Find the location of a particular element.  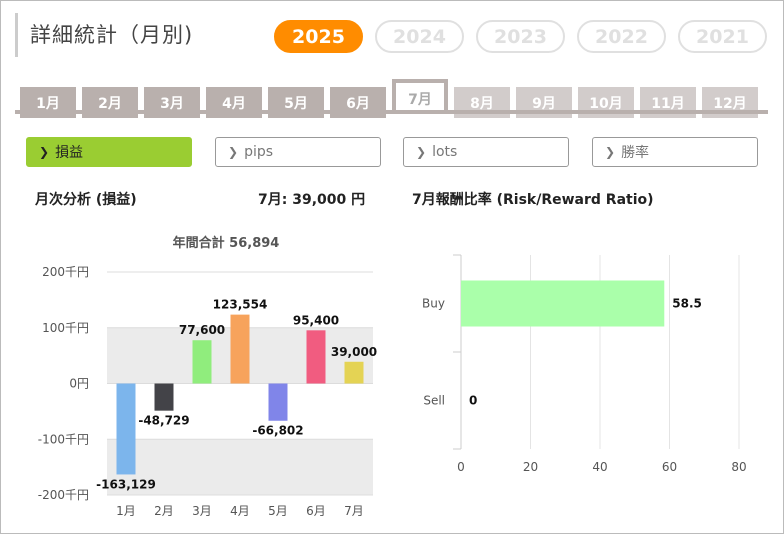

metric-label: 損益 is located at coordinates (69, 153).